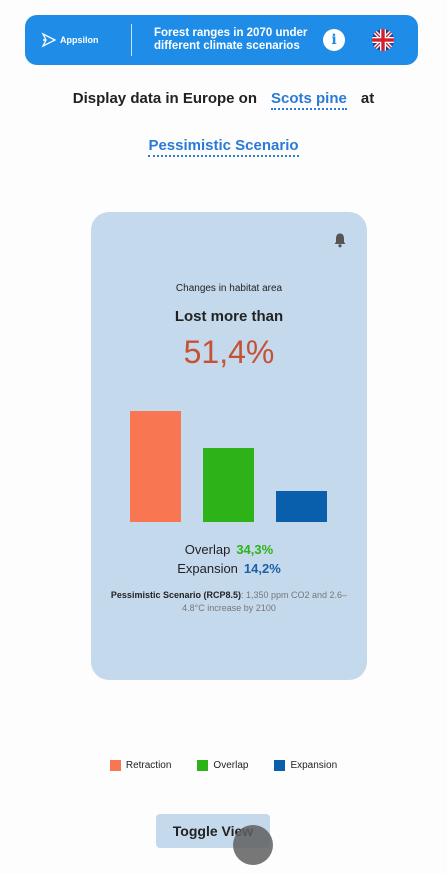 The image size is (447, 874). What do you see at coordinates (228, 485) in the screenshot?
I see `bar-overlap` at bounding box center [228, 485].